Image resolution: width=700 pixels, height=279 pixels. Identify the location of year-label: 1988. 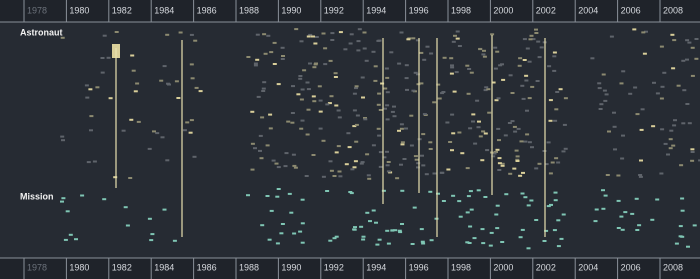
(249, 10).